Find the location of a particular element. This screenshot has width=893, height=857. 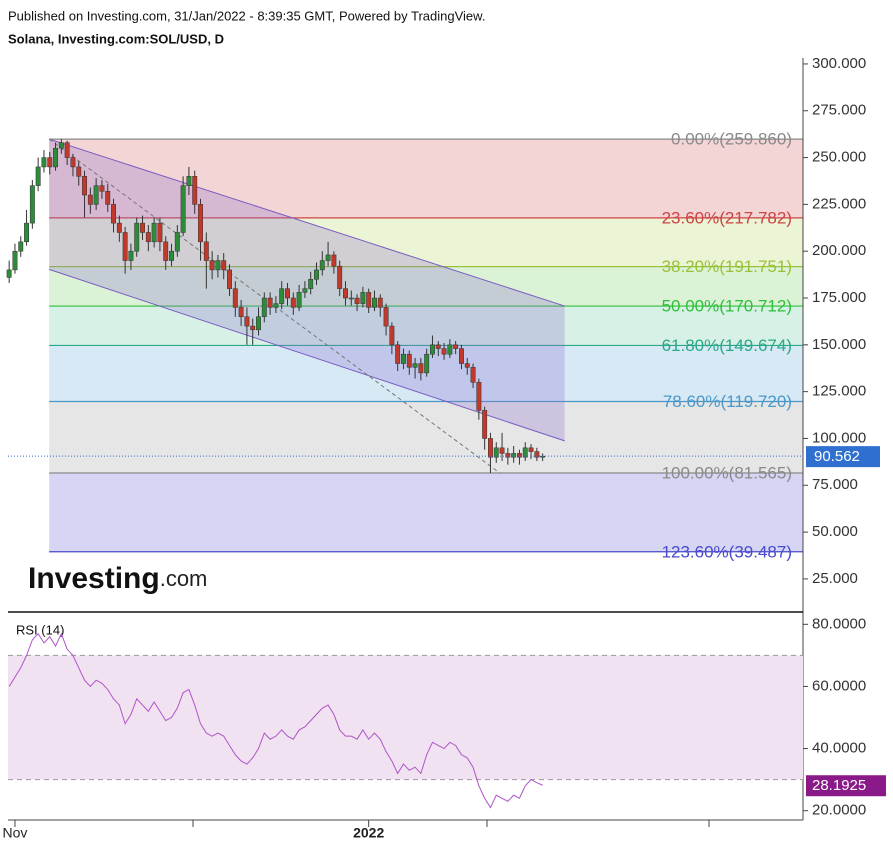

last-price-label: 90.562 is located at coordinates (837, 456).